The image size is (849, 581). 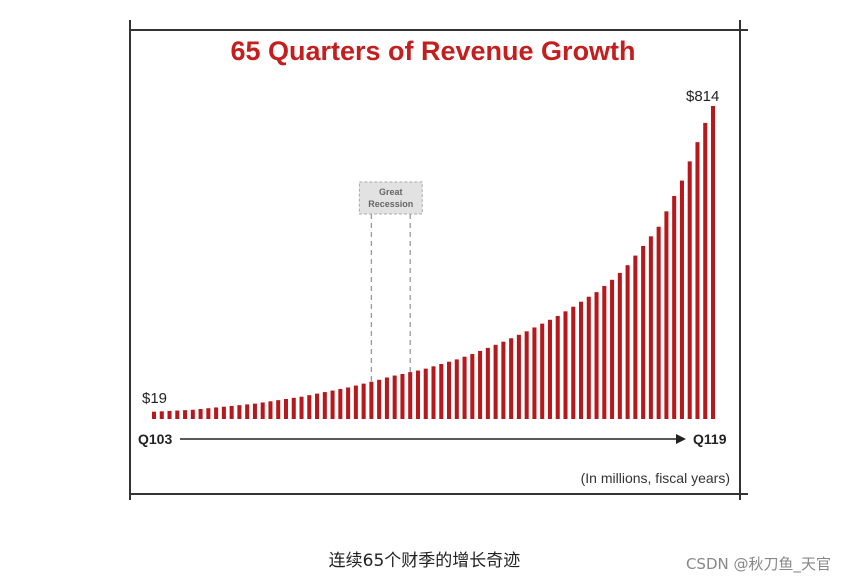 What do you see at coordinates (710, 439) in the screenshot?
I see `end-quarter-label: Q119` at bounding box center [710, 439].